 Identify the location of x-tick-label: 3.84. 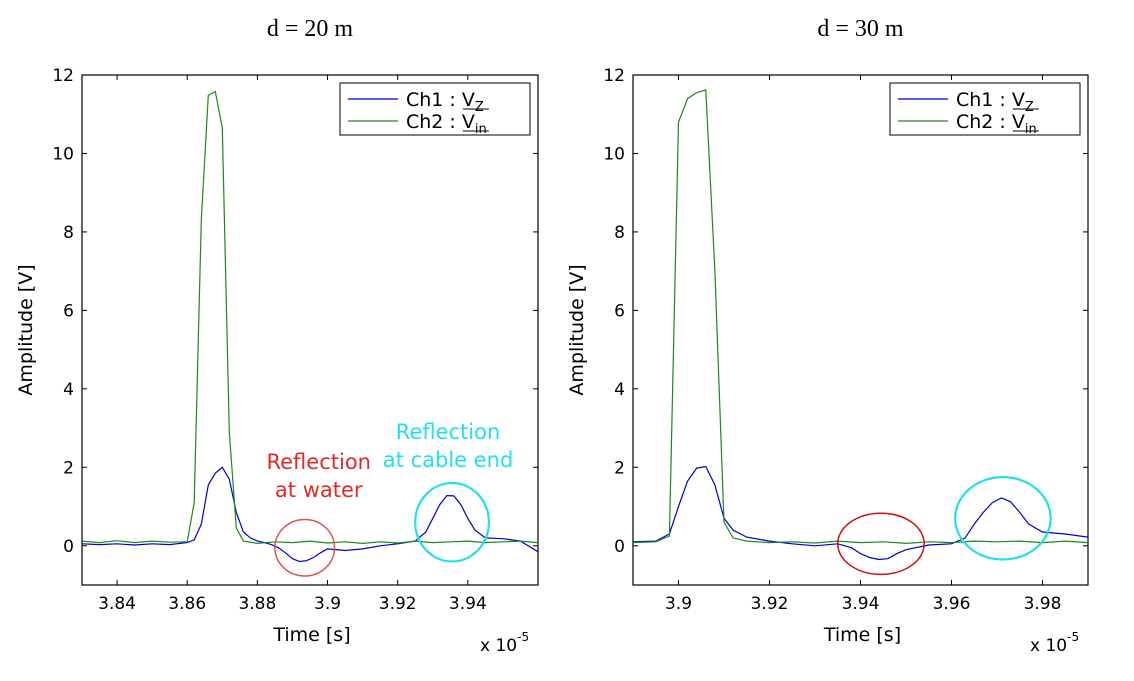
(117, 604).